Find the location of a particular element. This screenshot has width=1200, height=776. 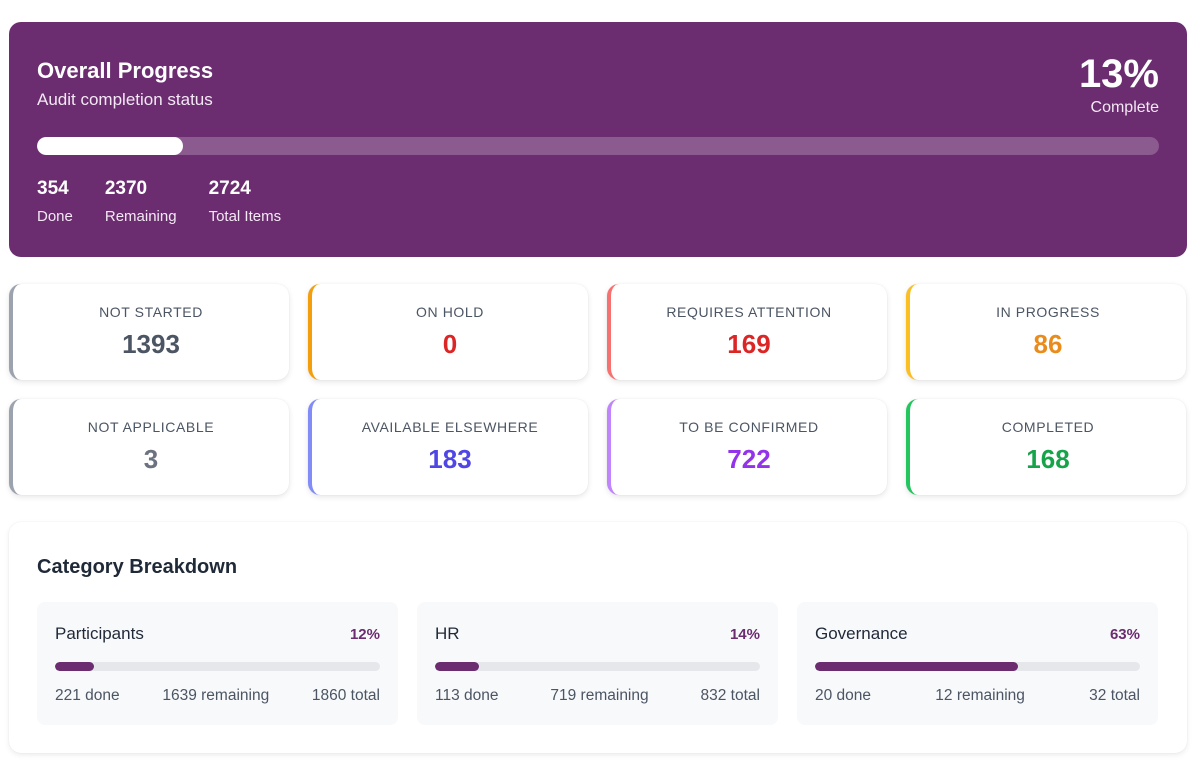

status-card-value: 722 is located at coordinates (749, 459).